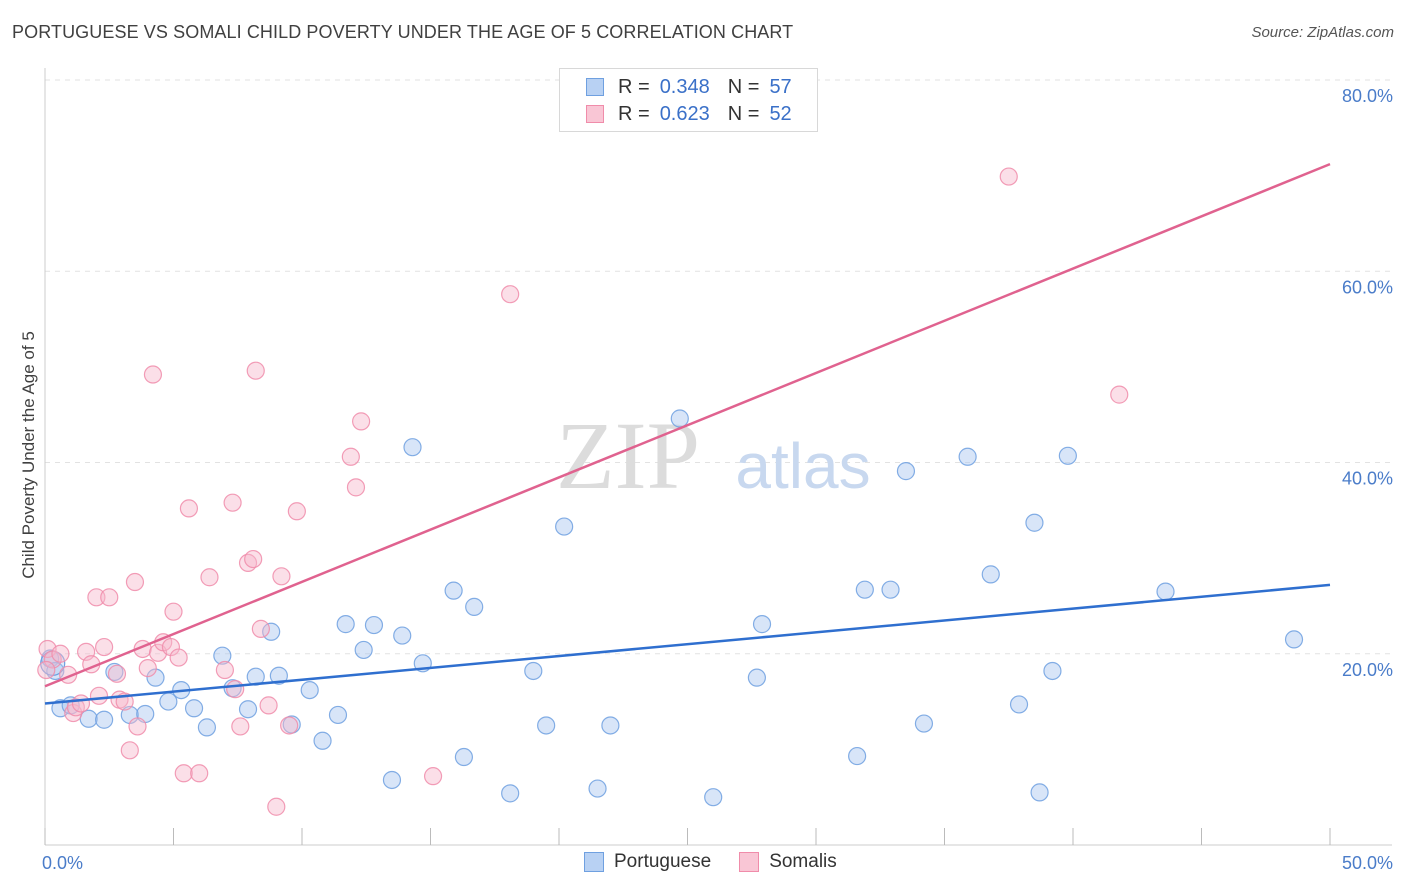  I want to click on legend-item-portuguese: Portuguese, so click(647, 862).